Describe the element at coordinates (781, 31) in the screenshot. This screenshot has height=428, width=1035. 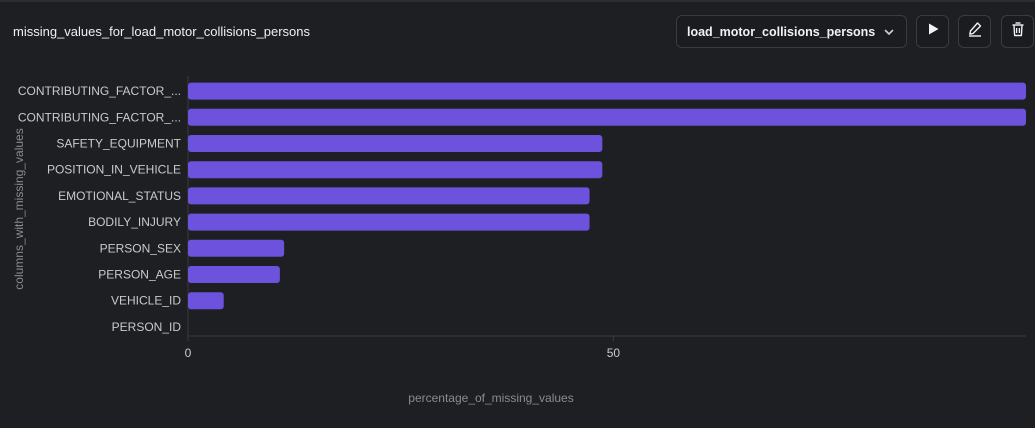
I see `dataset-select-value: load_motor_collisions_persons` at that location.